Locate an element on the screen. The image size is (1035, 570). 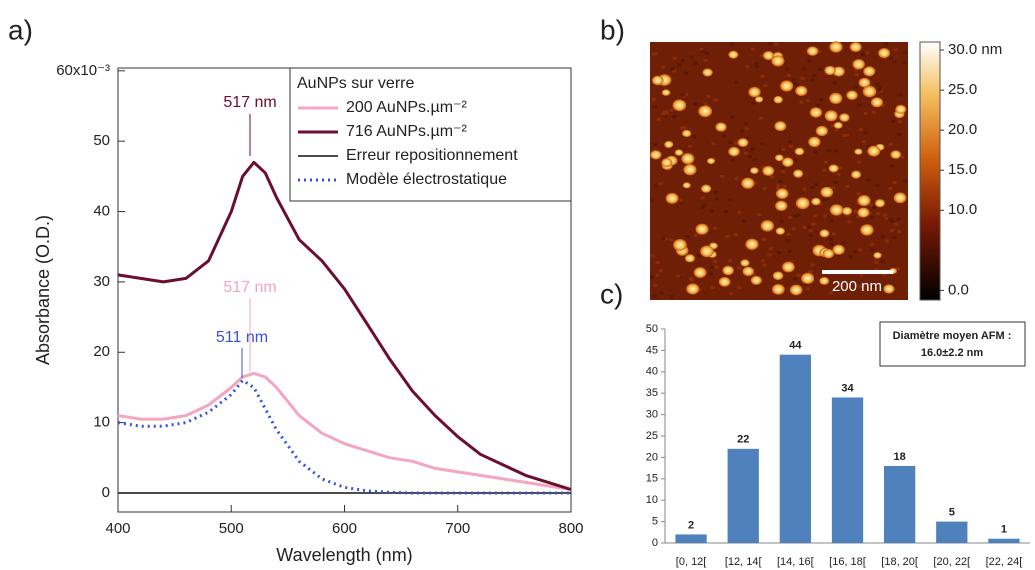
scale-bar-label: 200 nm is located at coordinates (857, 286).